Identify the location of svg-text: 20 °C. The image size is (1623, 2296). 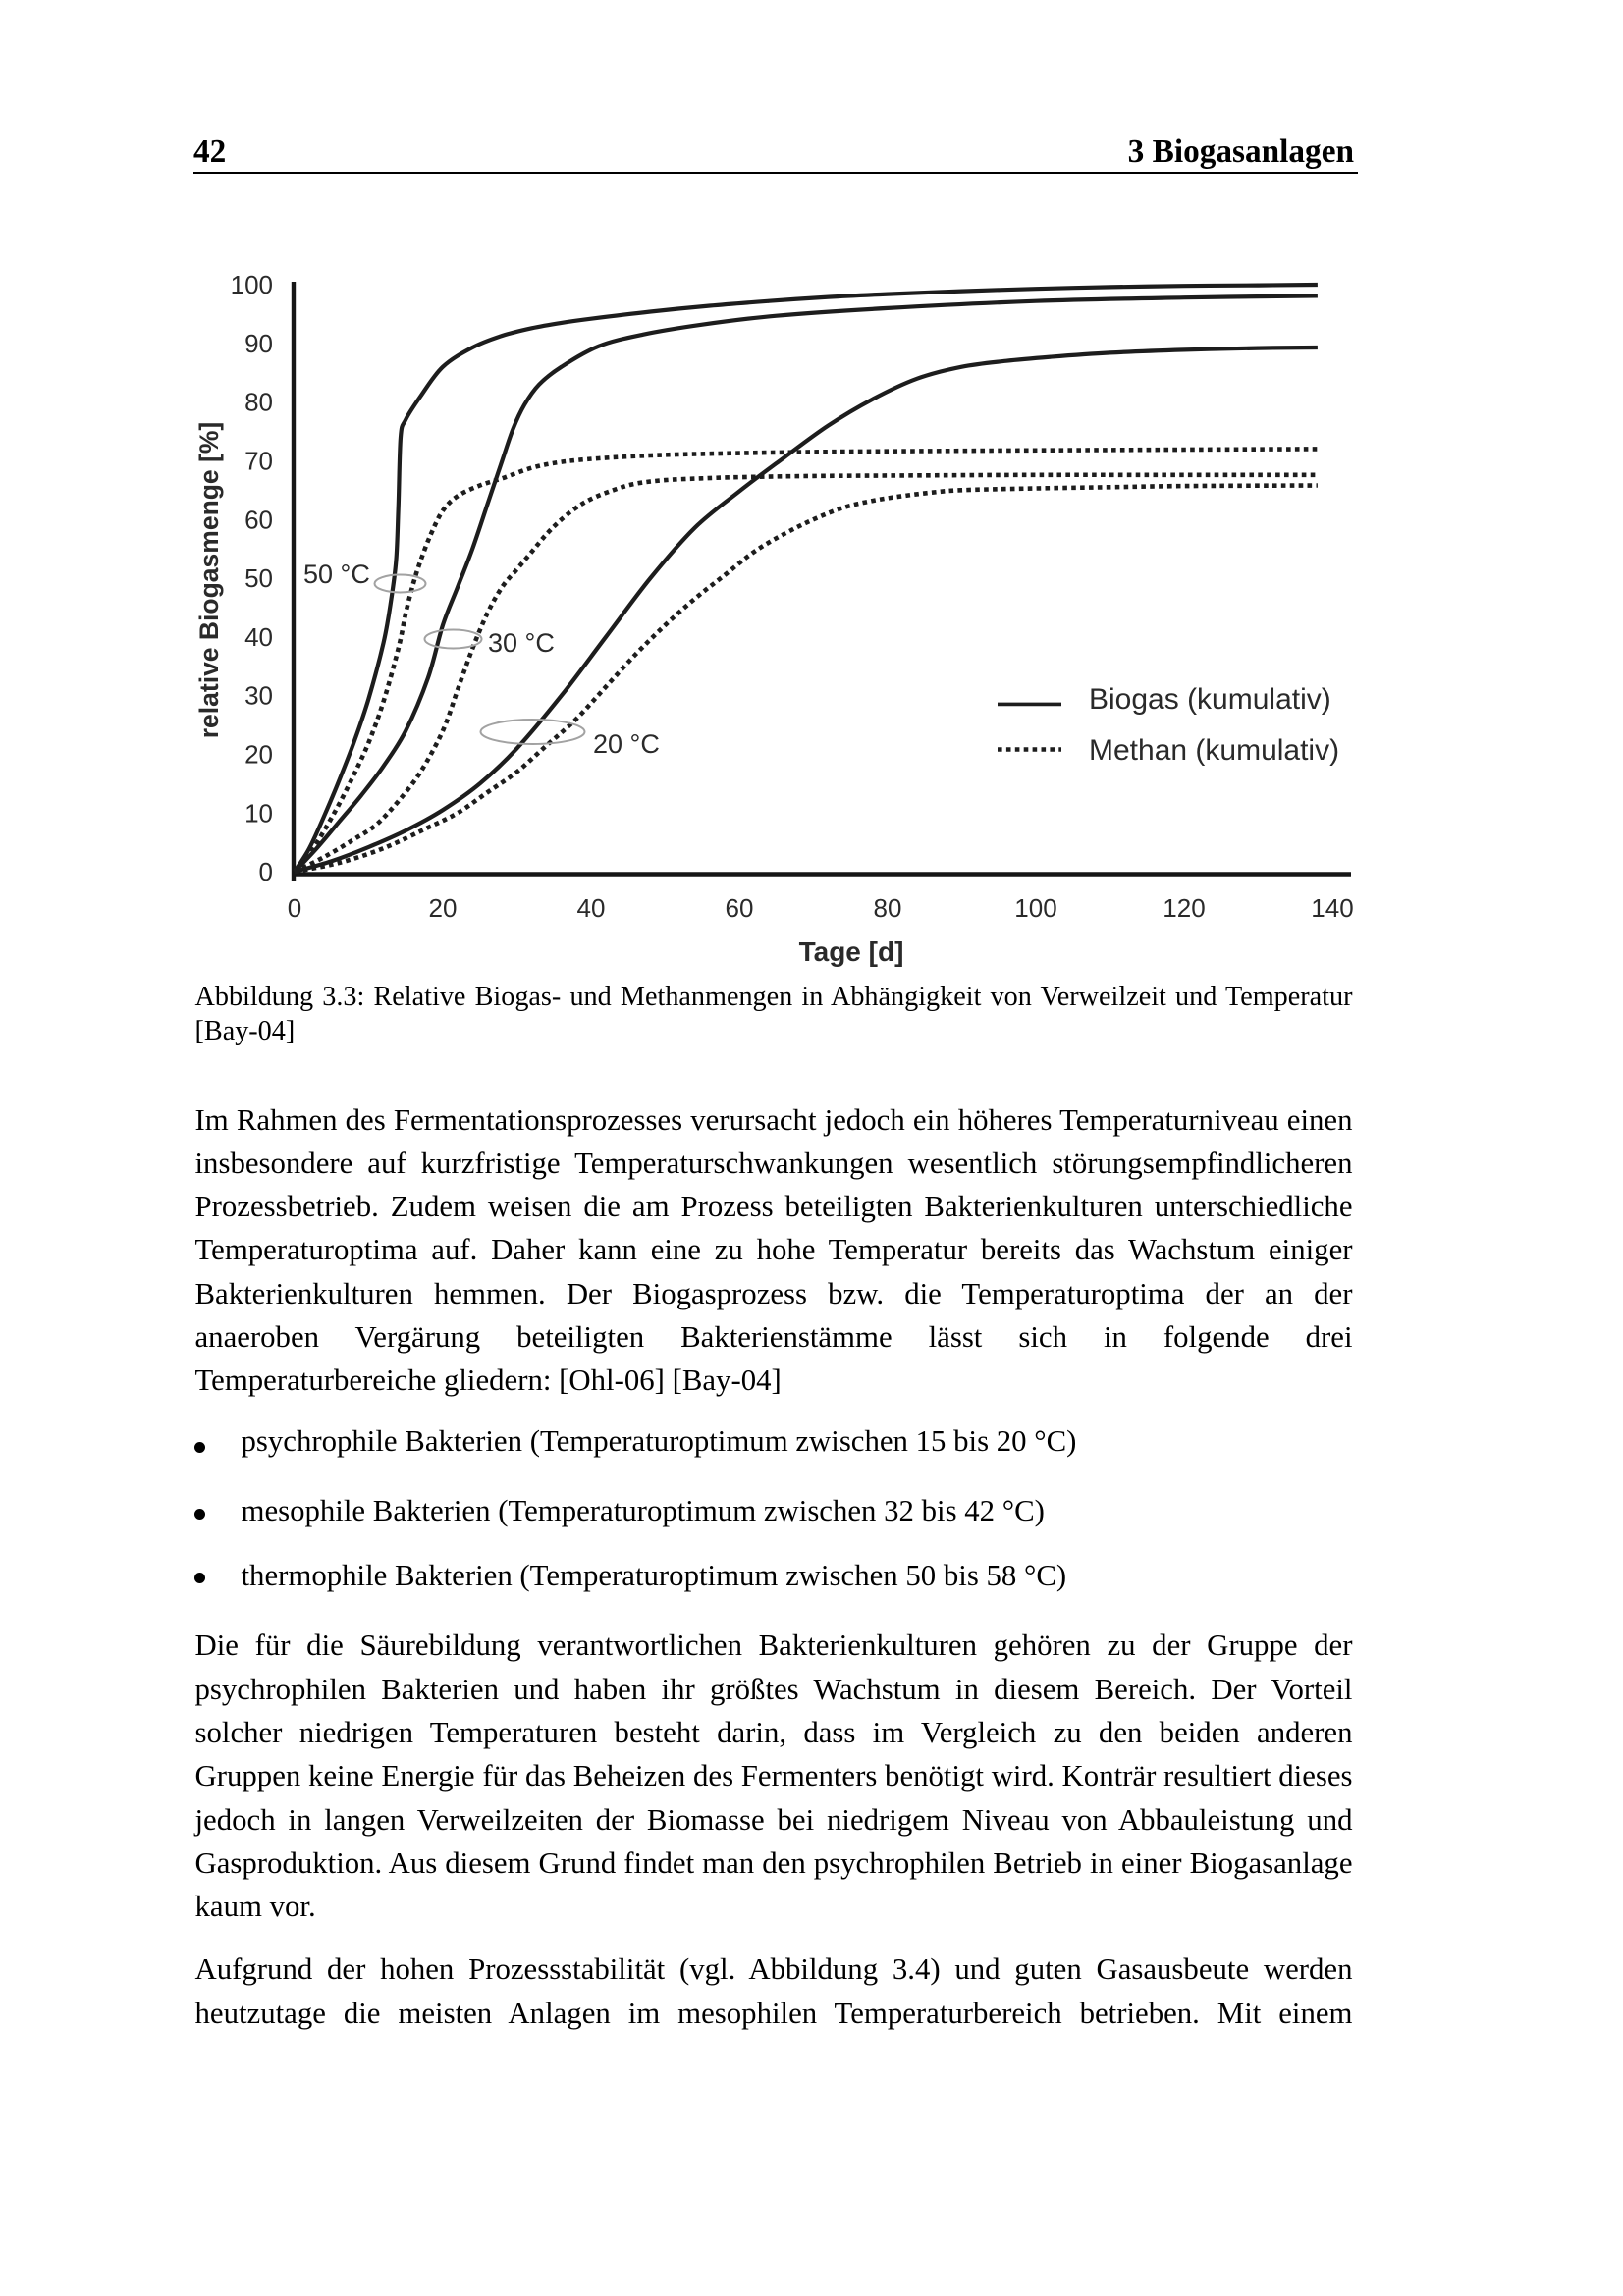
(626, 744).